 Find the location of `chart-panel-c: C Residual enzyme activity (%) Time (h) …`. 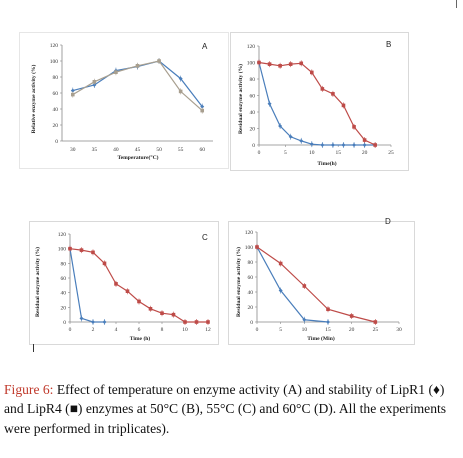

chart-panel-c: C Residual enzyme activity (%) Time (h) … is located at coordinates (124, 283).